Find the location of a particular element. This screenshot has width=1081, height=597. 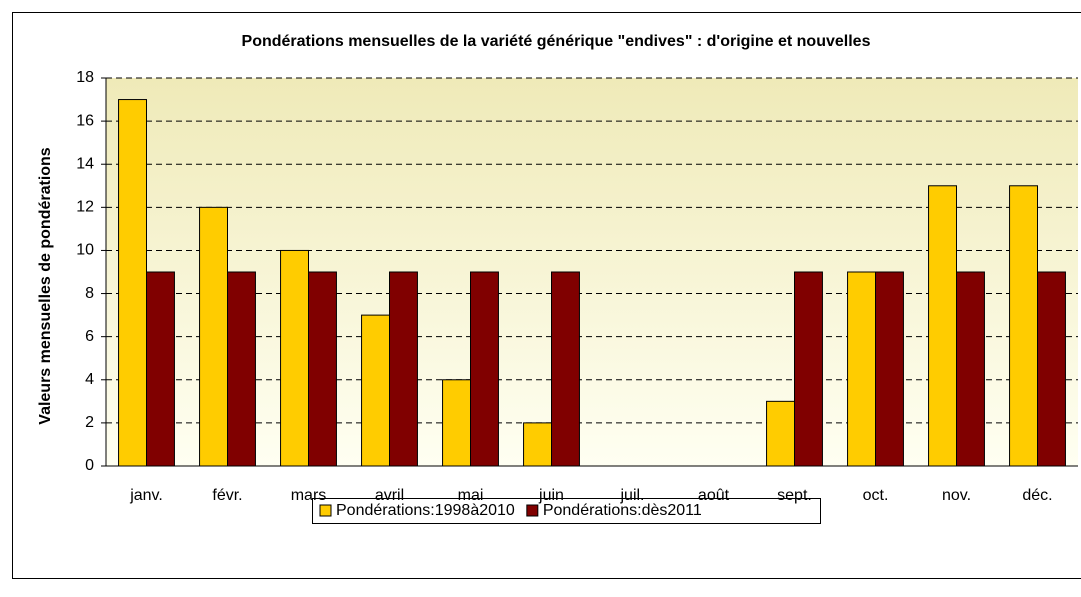

x-tick-label: janv. is located at coordinates (146, 495).